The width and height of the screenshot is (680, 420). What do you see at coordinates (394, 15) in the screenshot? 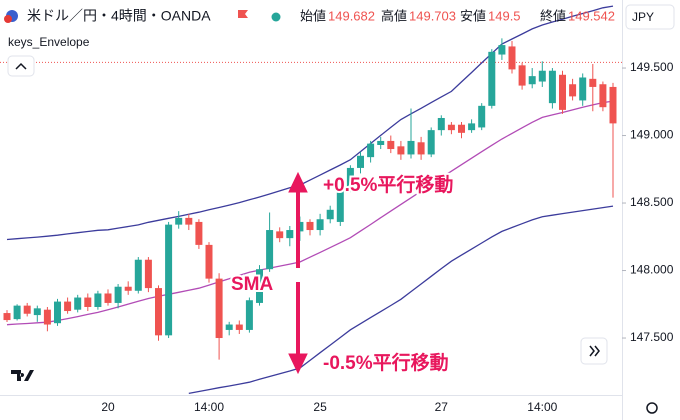
I see `high-label: 高値` at bounding box center [394, 15].